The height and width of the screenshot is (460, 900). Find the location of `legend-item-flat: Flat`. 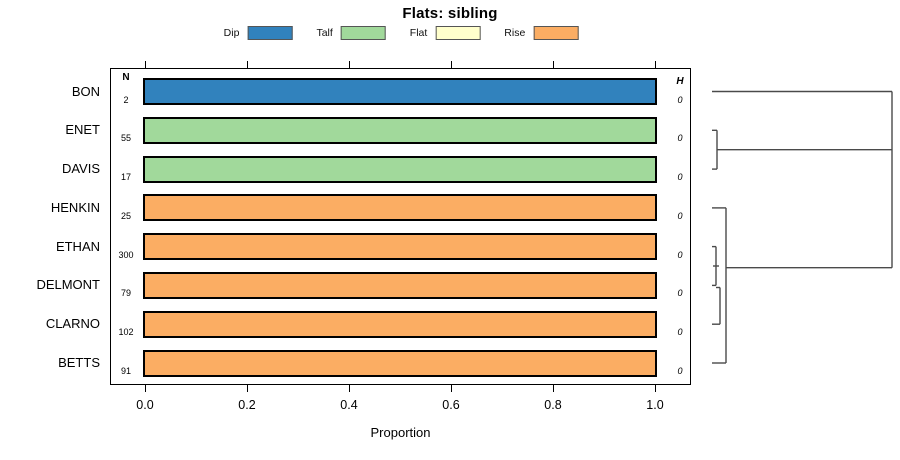

legend-item-flat: Flat is located at coordinates (445, 33).